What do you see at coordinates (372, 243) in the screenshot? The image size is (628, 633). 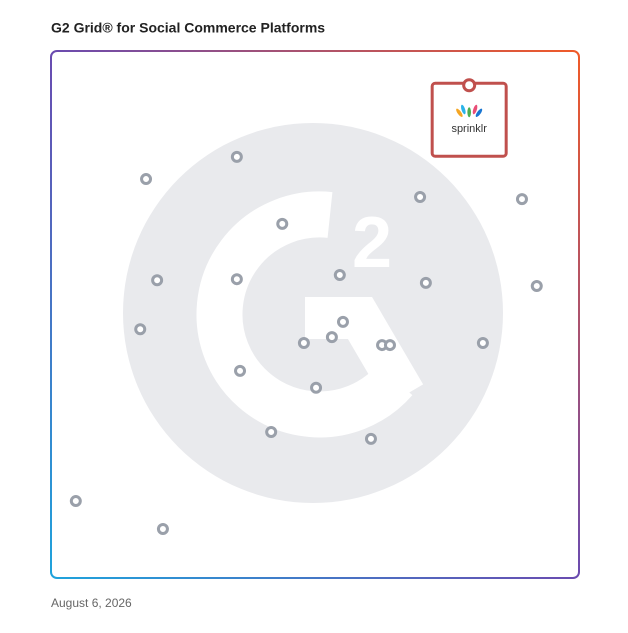 I see `svg-text: 2` at bounding box center [372, 243].